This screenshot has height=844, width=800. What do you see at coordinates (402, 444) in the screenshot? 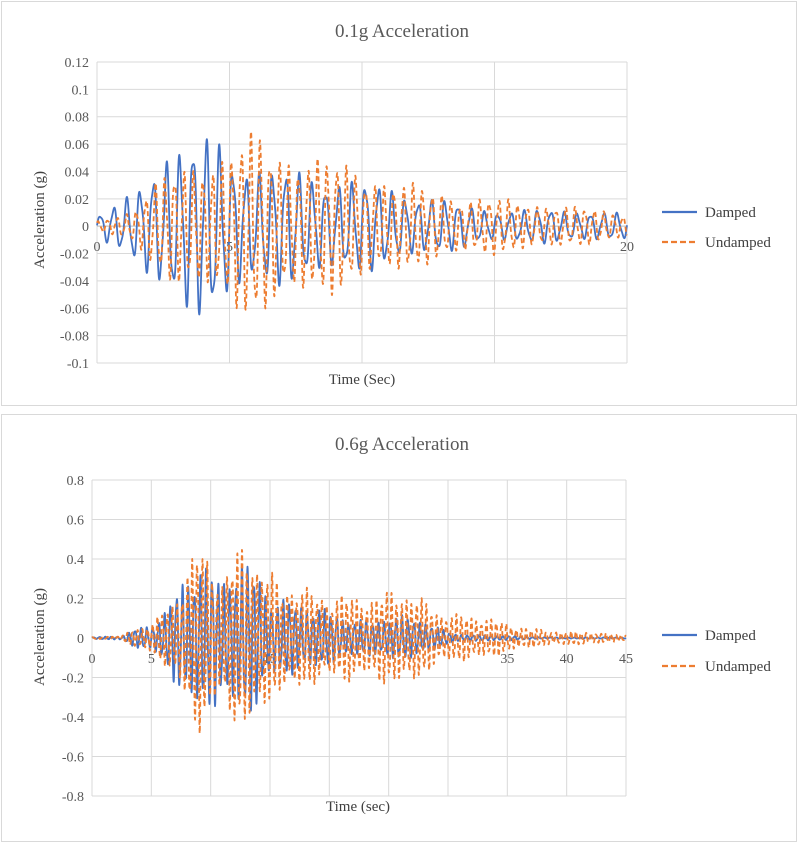
I see `chart-title: 0.6g Acceleration` at bounding box center [402, 444].